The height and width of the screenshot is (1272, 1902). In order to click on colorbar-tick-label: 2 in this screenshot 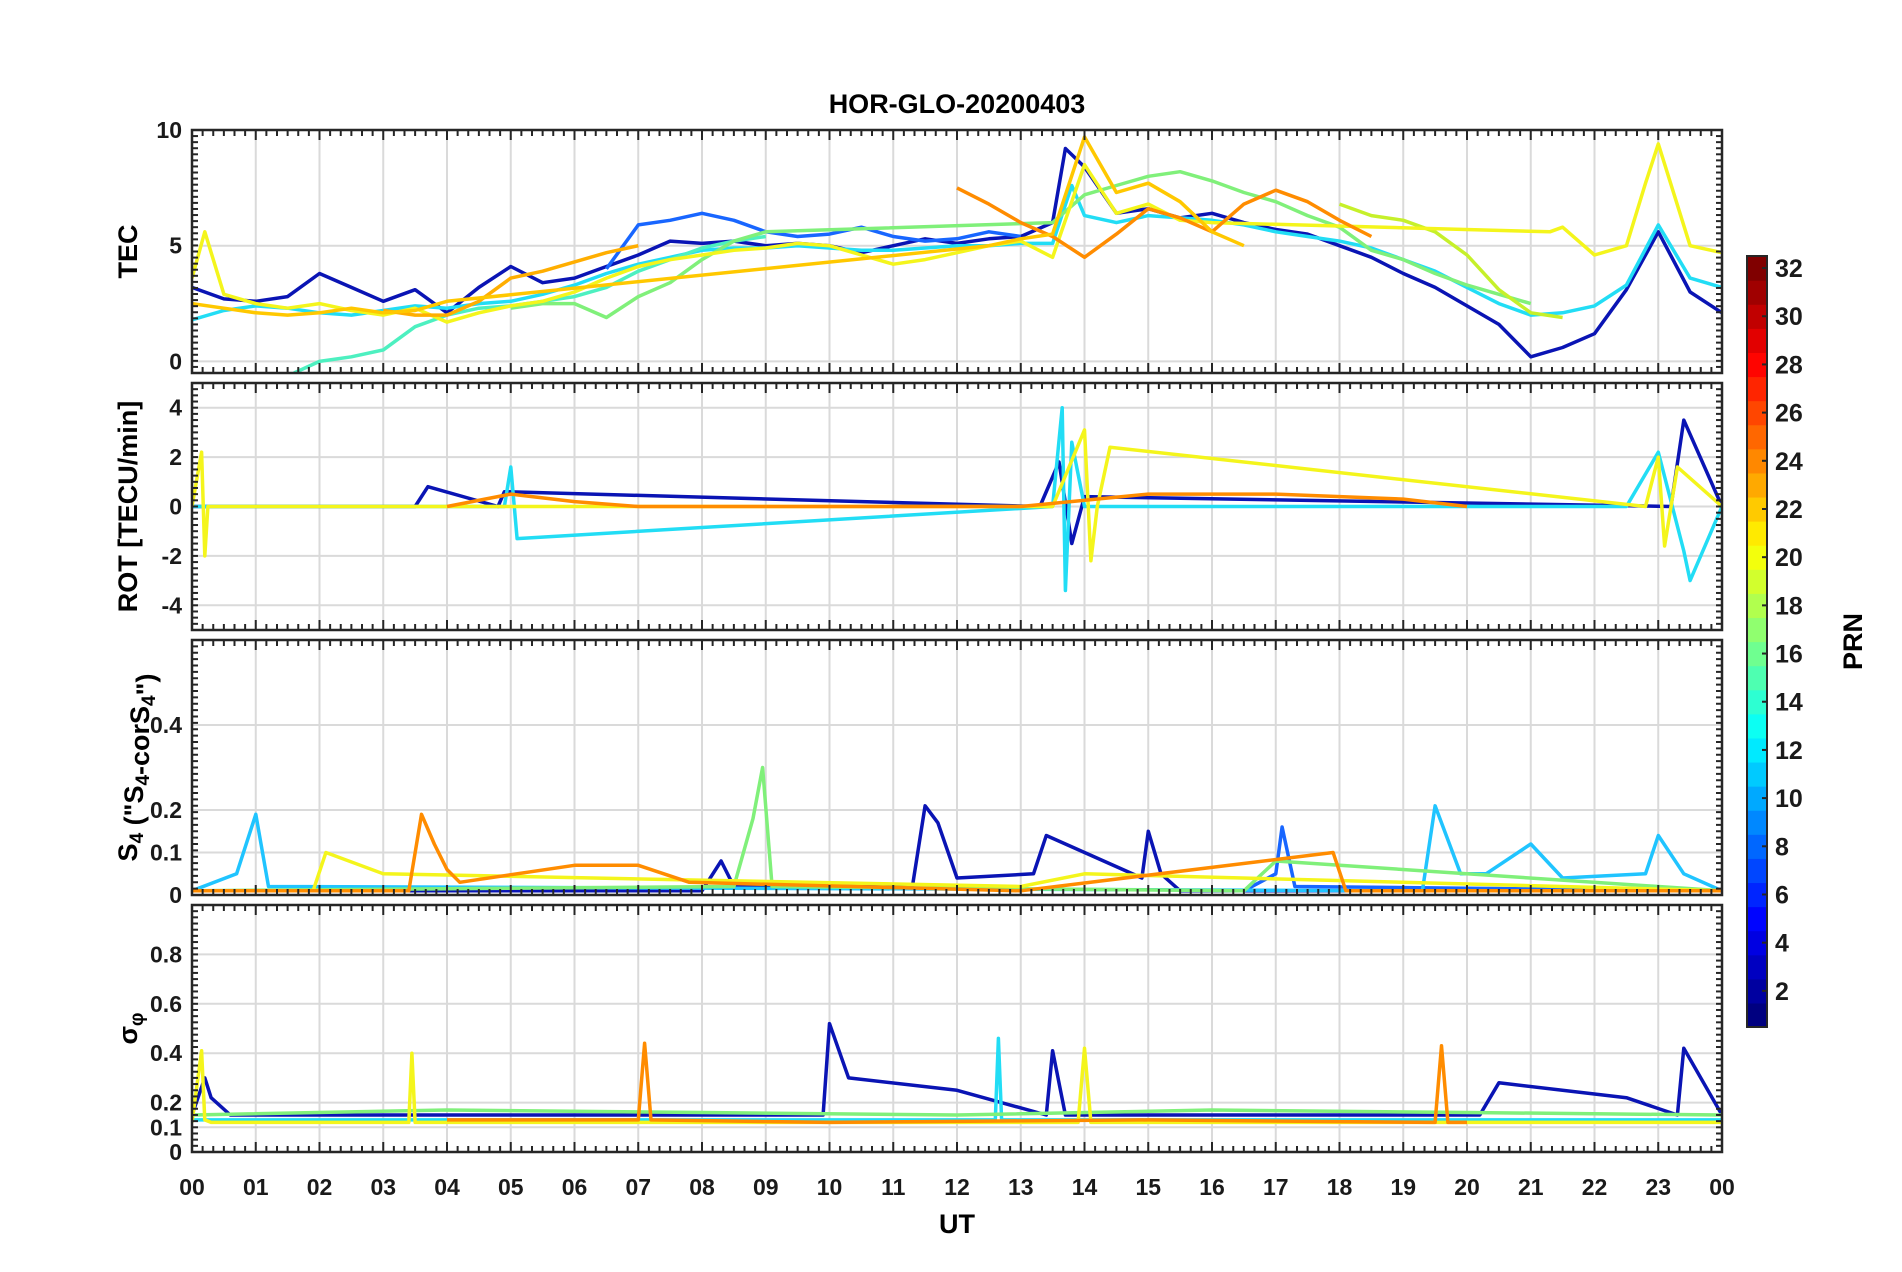, I will do `click(1782, 992)`.